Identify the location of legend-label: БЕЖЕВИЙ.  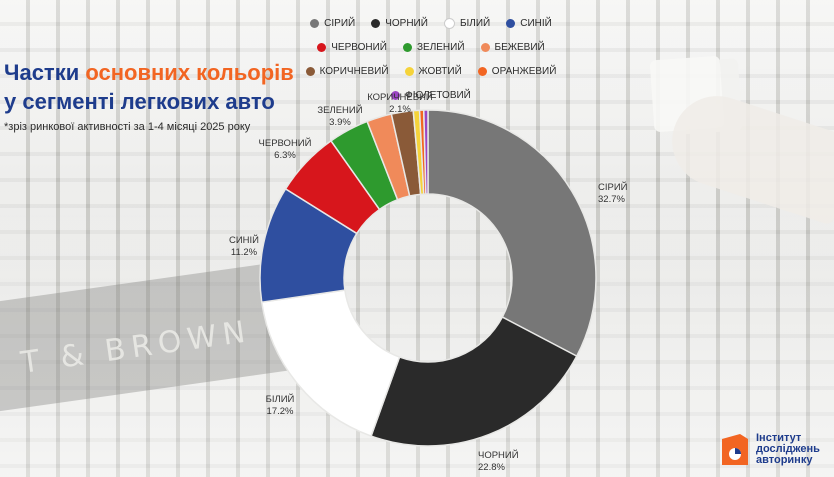
(519, 47).